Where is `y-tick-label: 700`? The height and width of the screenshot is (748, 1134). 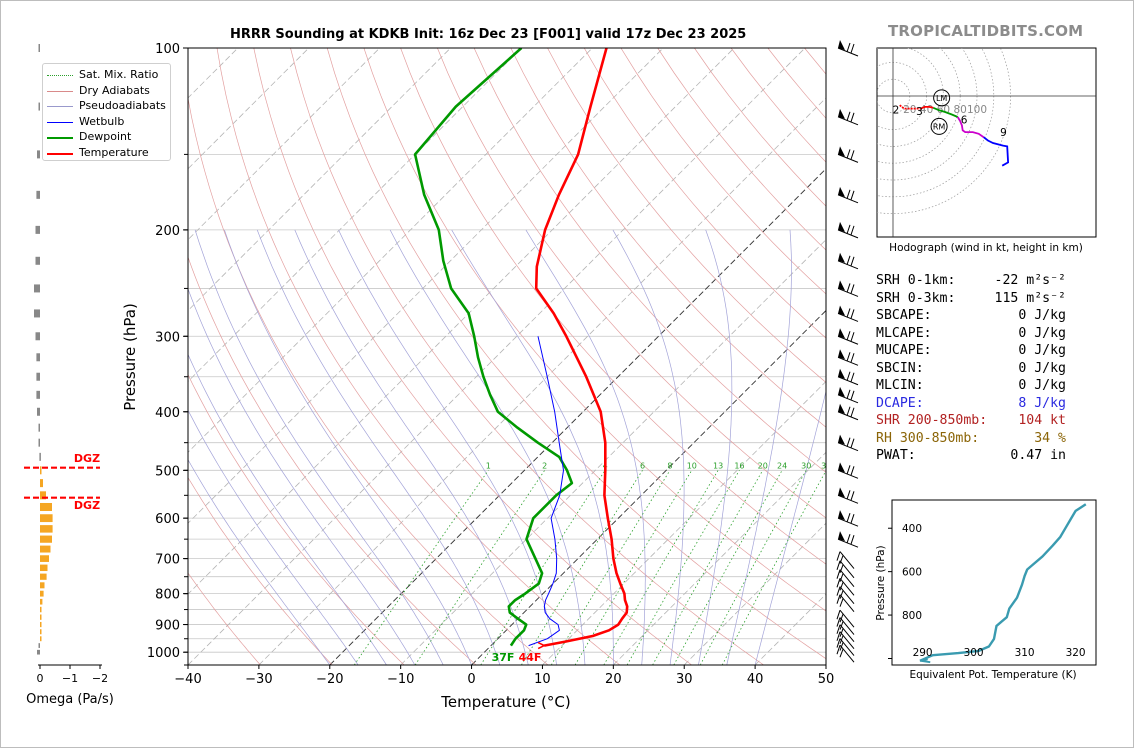
y-tick-label: 700 is located at coordinates (167, 560).